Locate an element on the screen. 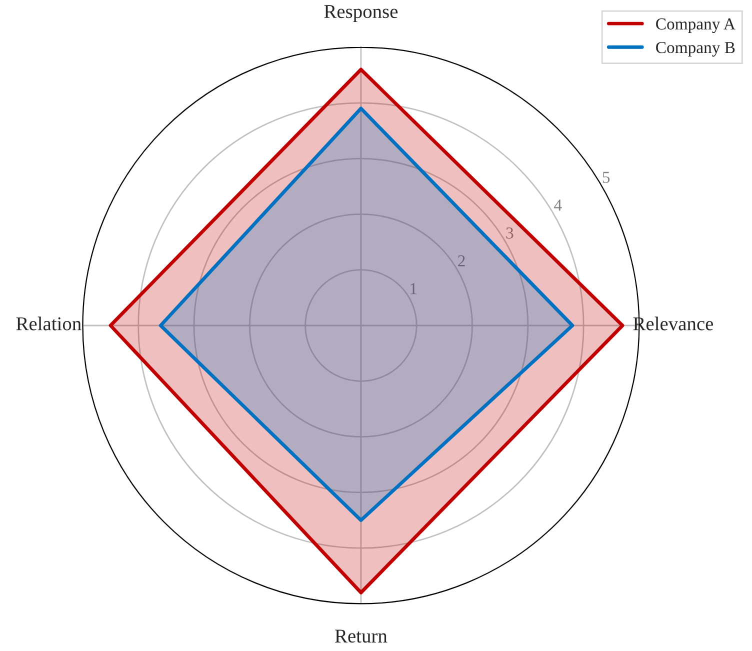  y-tick-label: 3 is located at coordinates (510, 233).